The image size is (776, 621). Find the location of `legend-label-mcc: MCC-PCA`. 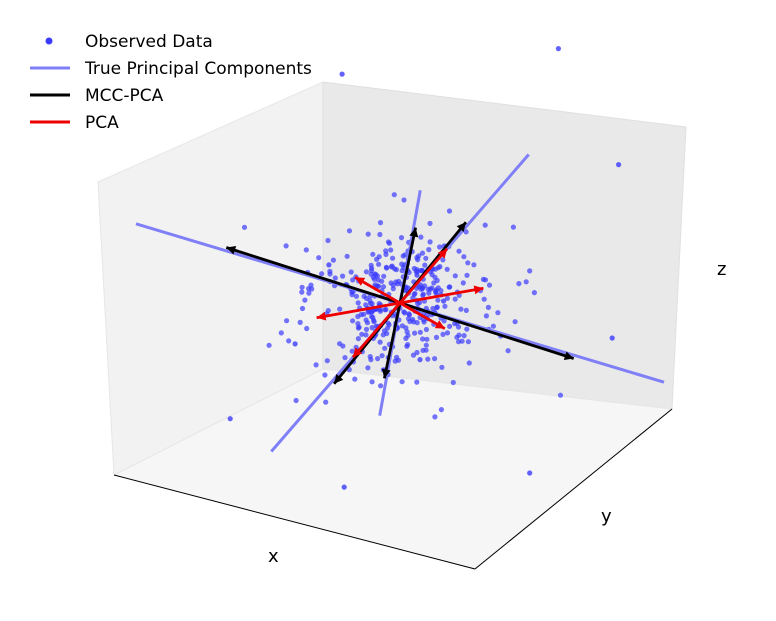

legend-label-mcc: MCC-PCA is located at coordinates (124, 96).